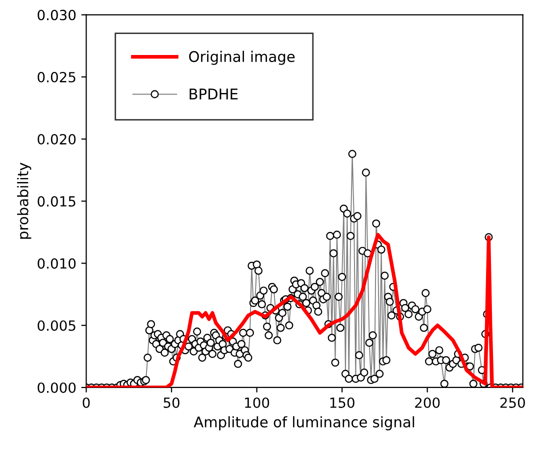  What do you see at coordinates (24, 200) in the screenshot?
I see `y-axis-title: probability` at bounding box center [24, 200].